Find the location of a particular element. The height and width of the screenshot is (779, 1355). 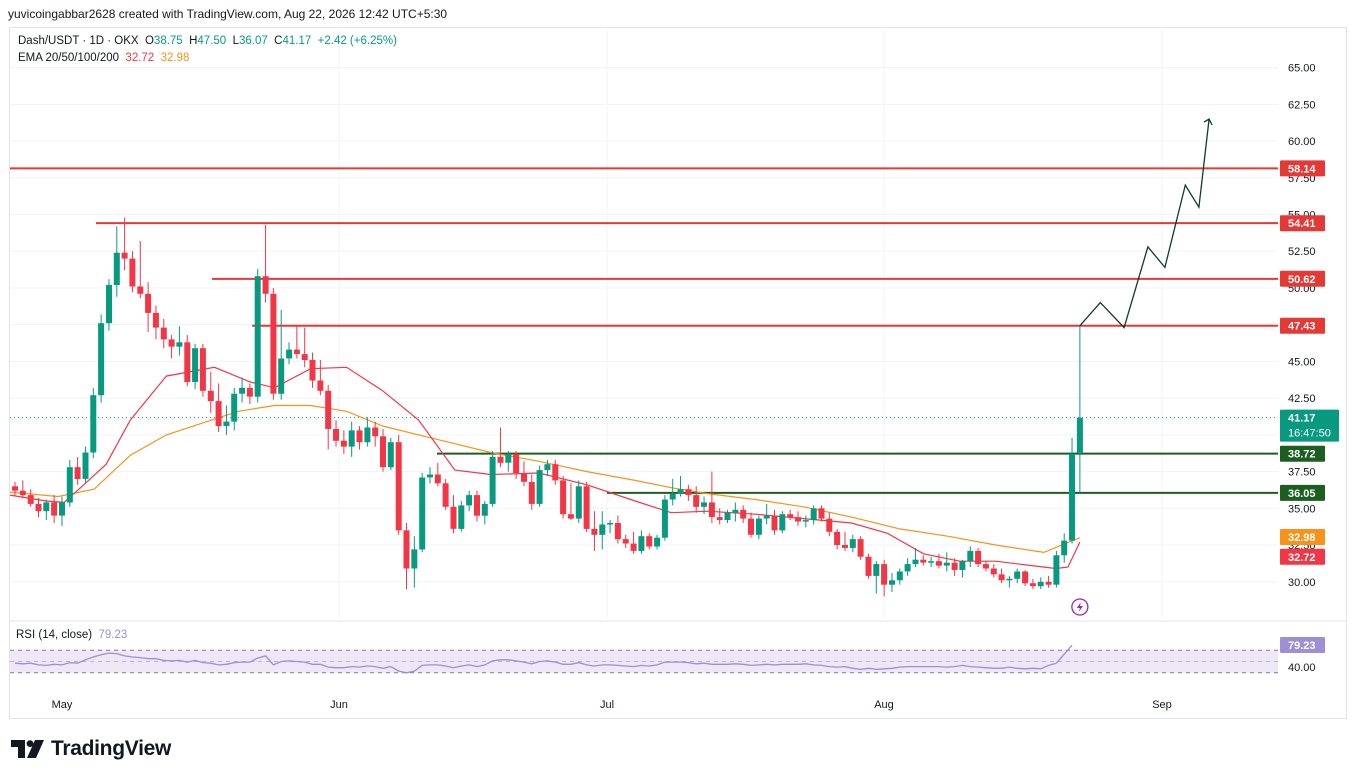

last-price-badge: 41.17 is located at coordinates (1302, 419).